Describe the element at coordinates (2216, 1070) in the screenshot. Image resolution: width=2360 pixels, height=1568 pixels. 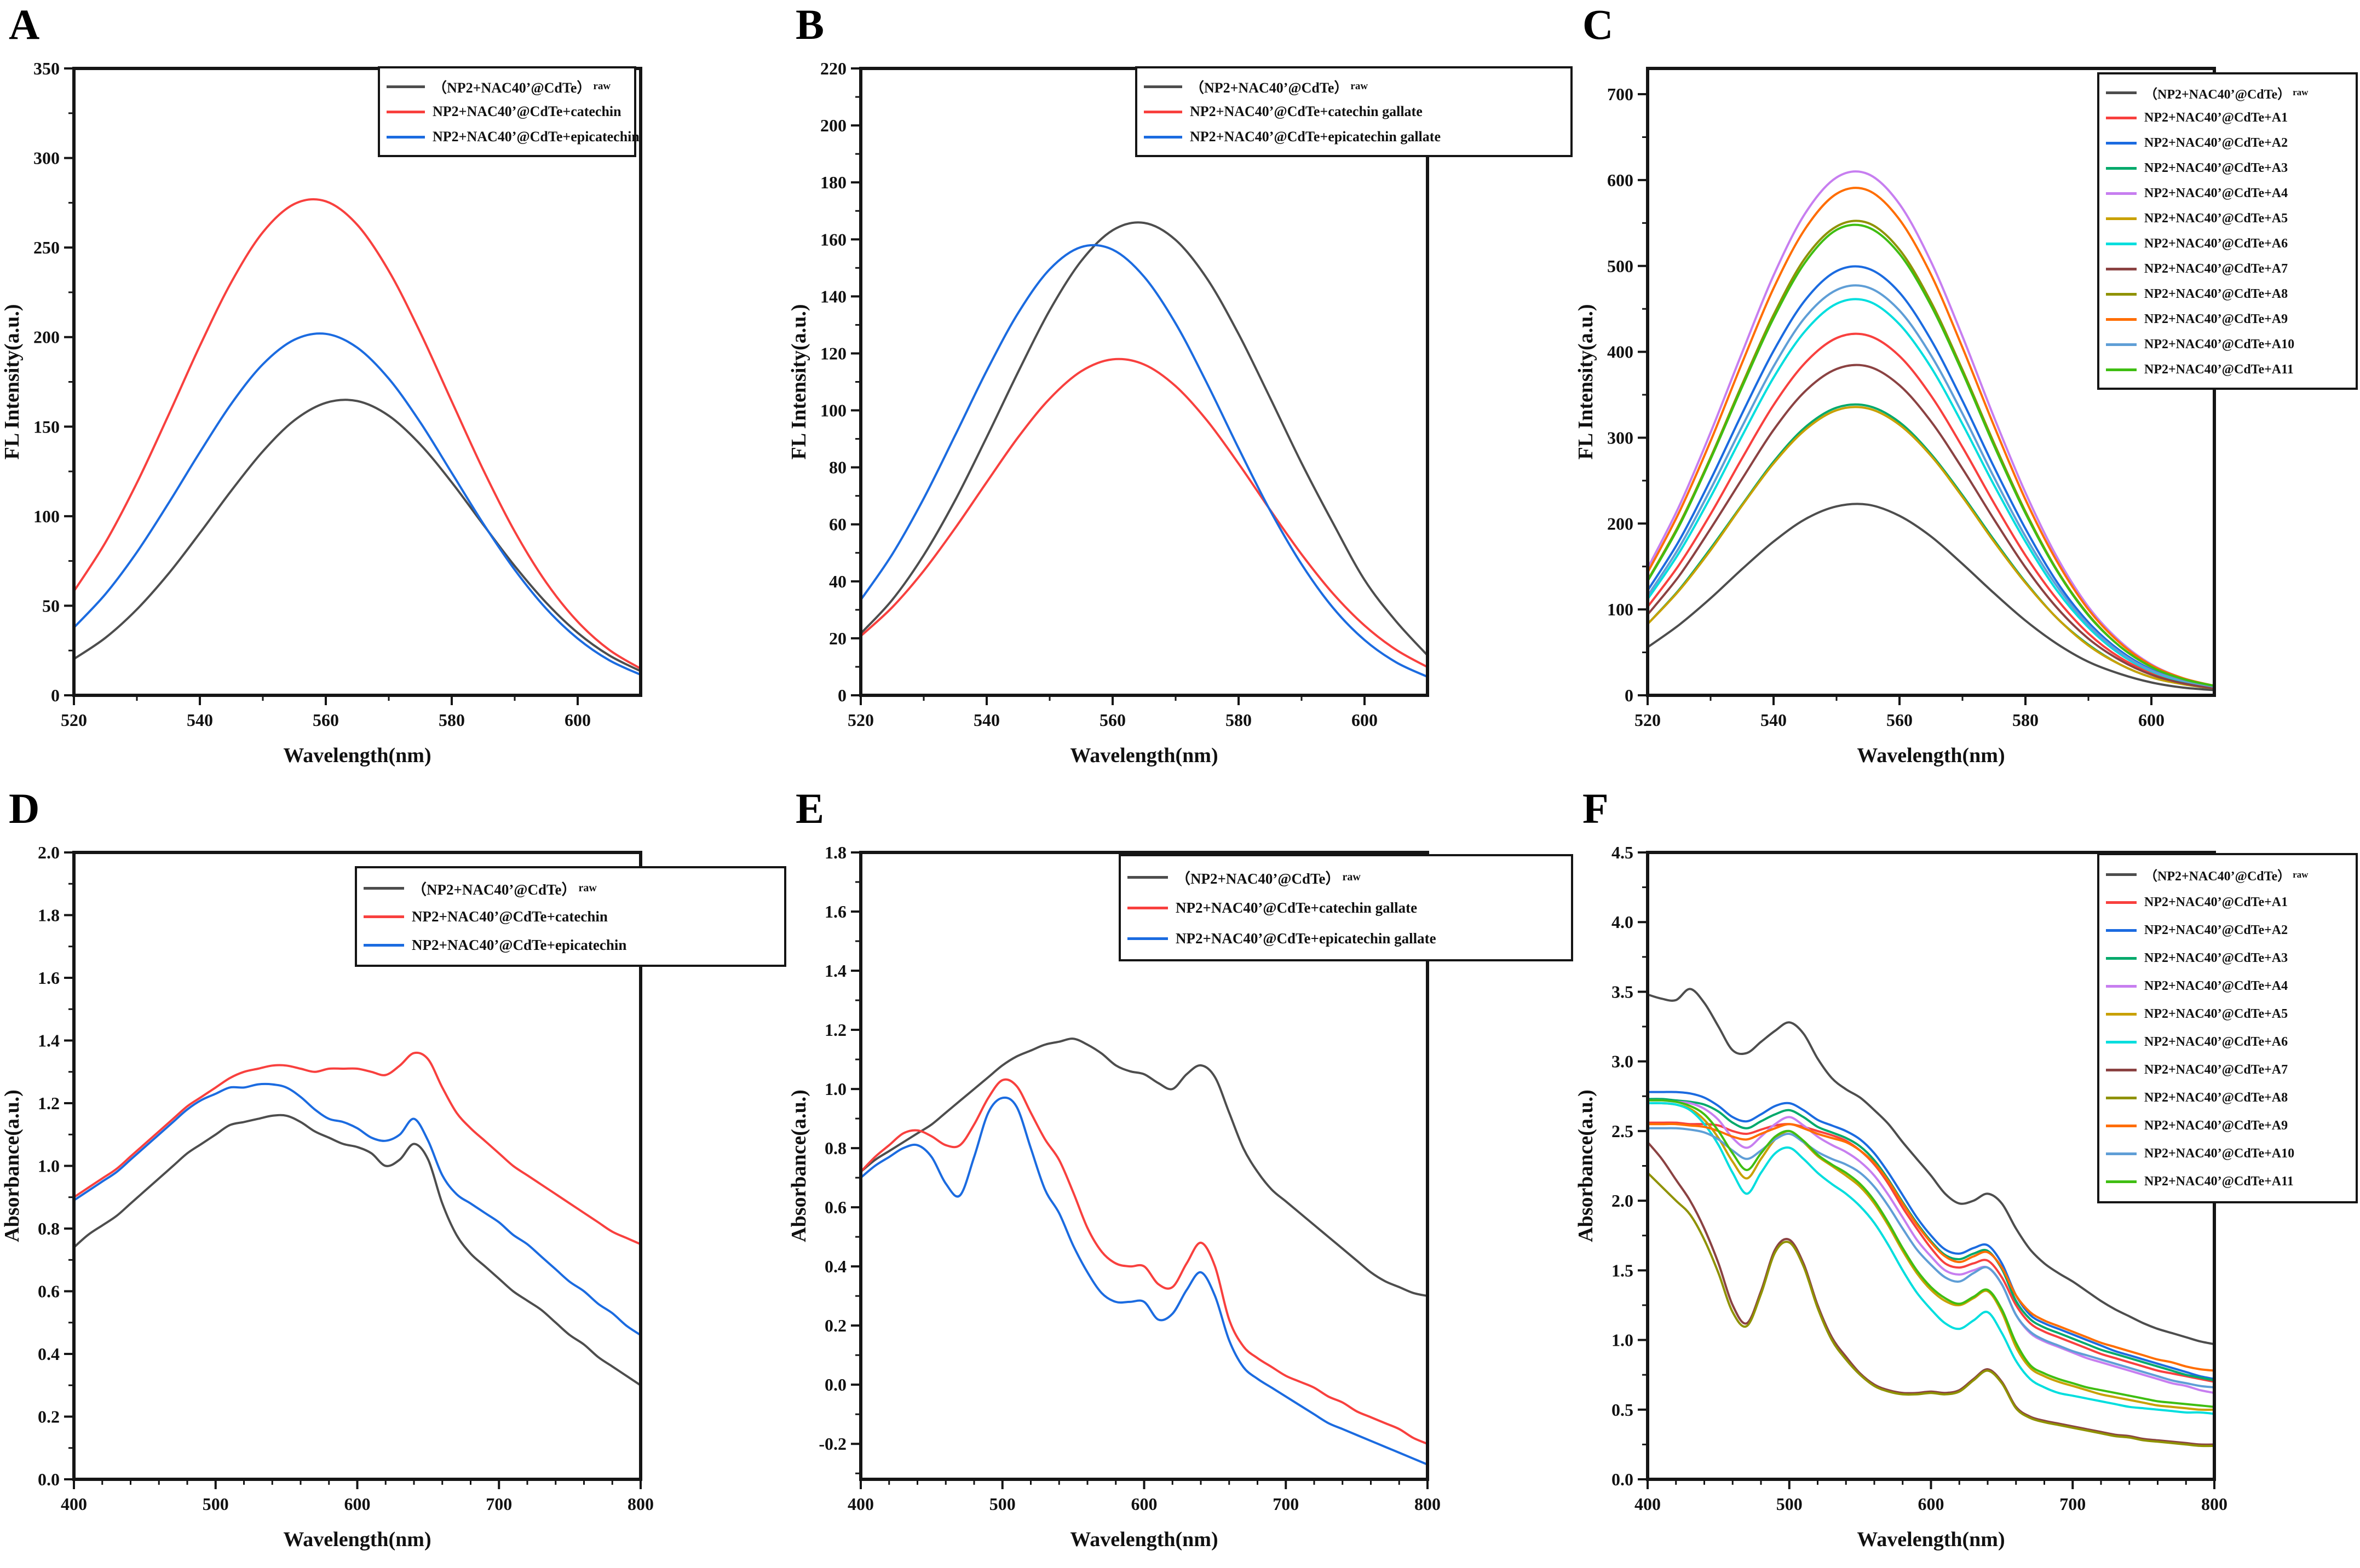
I see `legend-entry-label: NP2+NAC40’@CdTe+A7` at that location.